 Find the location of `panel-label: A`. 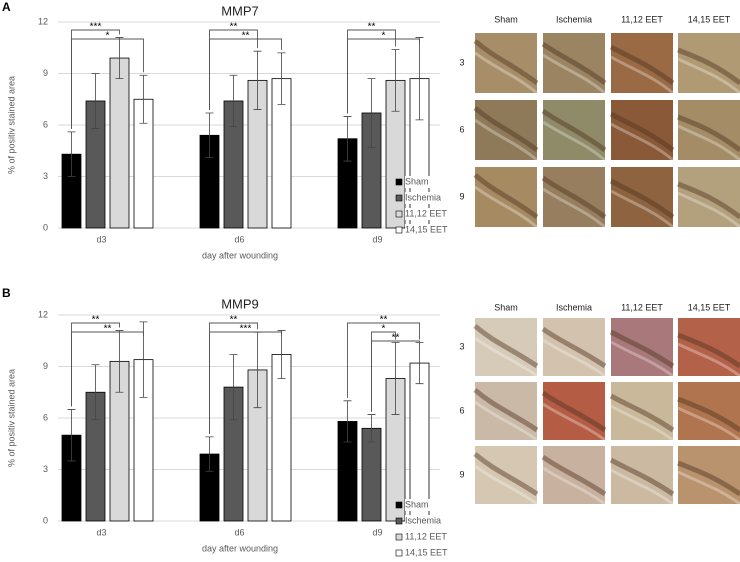

panel-label: A is located at coordinates (6, 7).